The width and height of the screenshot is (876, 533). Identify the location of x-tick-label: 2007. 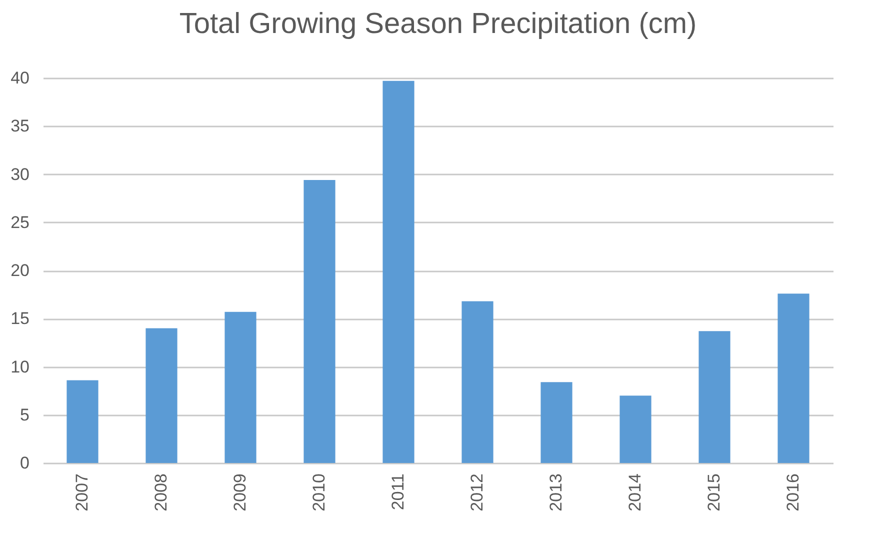
(82, 493).